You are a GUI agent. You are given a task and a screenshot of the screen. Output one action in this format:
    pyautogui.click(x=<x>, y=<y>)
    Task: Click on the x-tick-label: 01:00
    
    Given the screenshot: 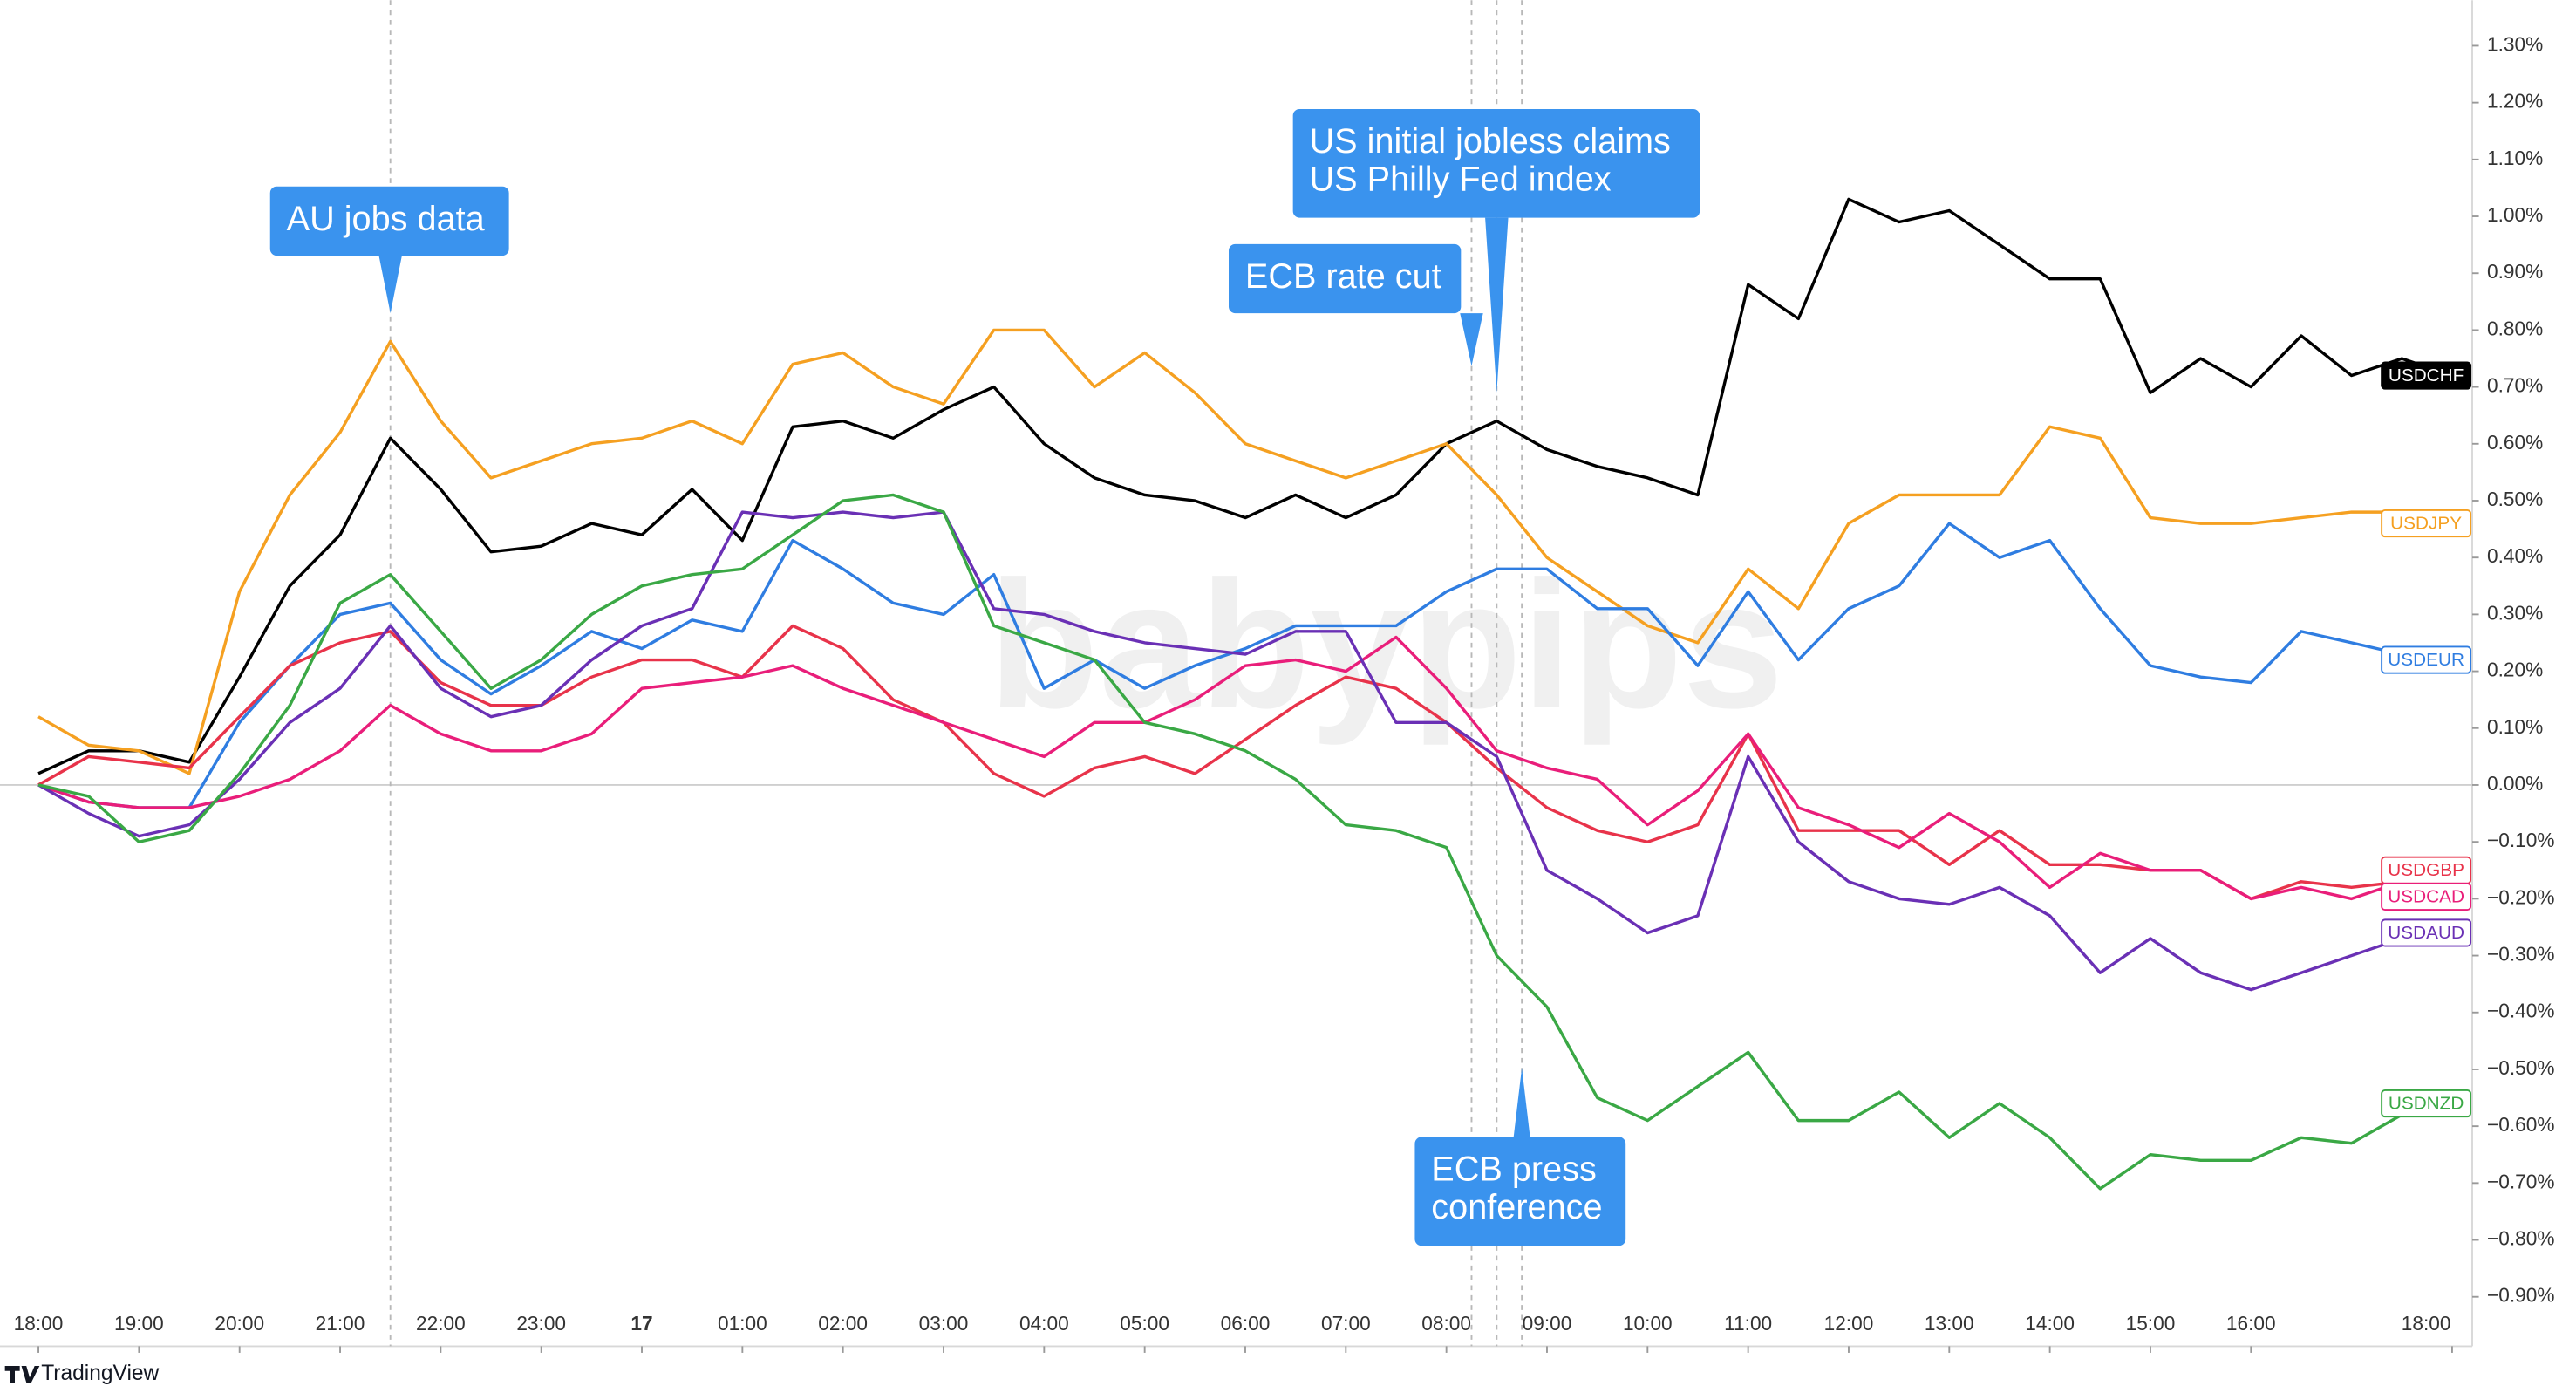 What is the action you would take?
    pyautogui.click(x=742, y=1323)
    